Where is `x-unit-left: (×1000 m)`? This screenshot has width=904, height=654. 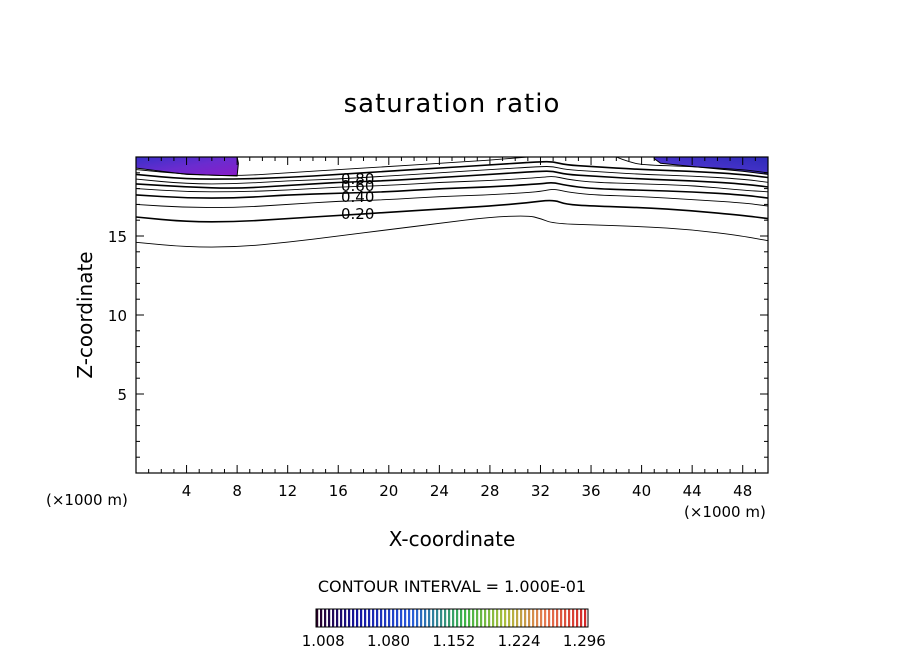
x-unit-left: (×1000 m) is located at coordinates (87, 500).